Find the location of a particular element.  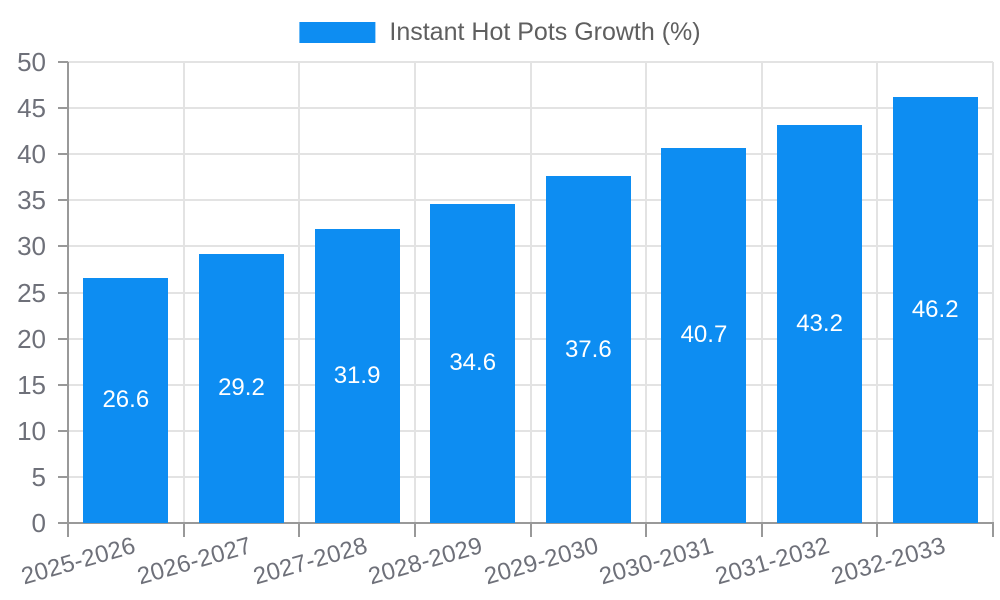

bar-value-label: 37.6 is located at coordinates (588, 349).